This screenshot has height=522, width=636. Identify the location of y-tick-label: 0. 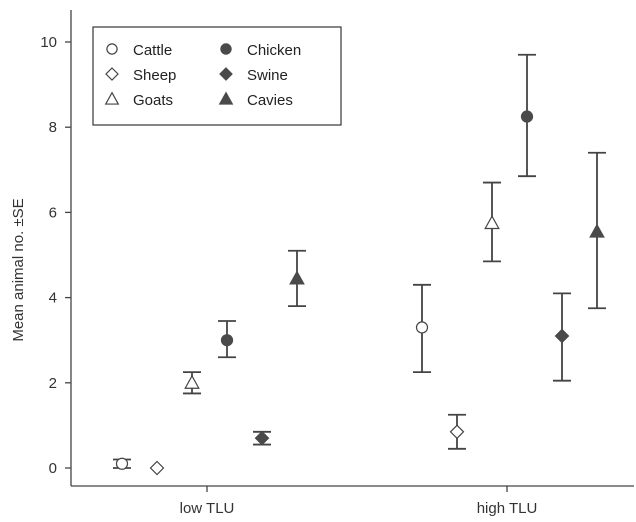
(53, 468).